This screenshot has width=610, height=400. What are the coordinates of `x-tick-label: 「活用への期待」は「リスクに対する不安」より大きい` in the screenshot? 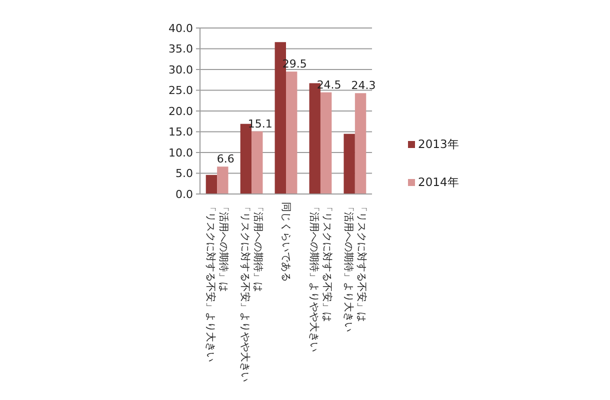 It's located at (217, 282).